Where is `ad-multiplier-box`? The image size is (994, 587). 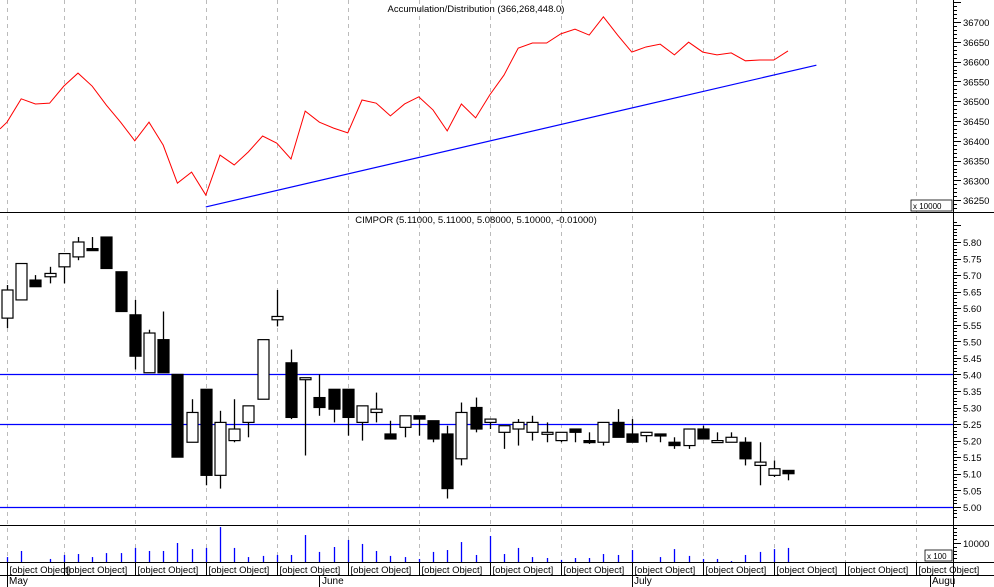 ad-multiplier-box is located at coordinates (931, 205).